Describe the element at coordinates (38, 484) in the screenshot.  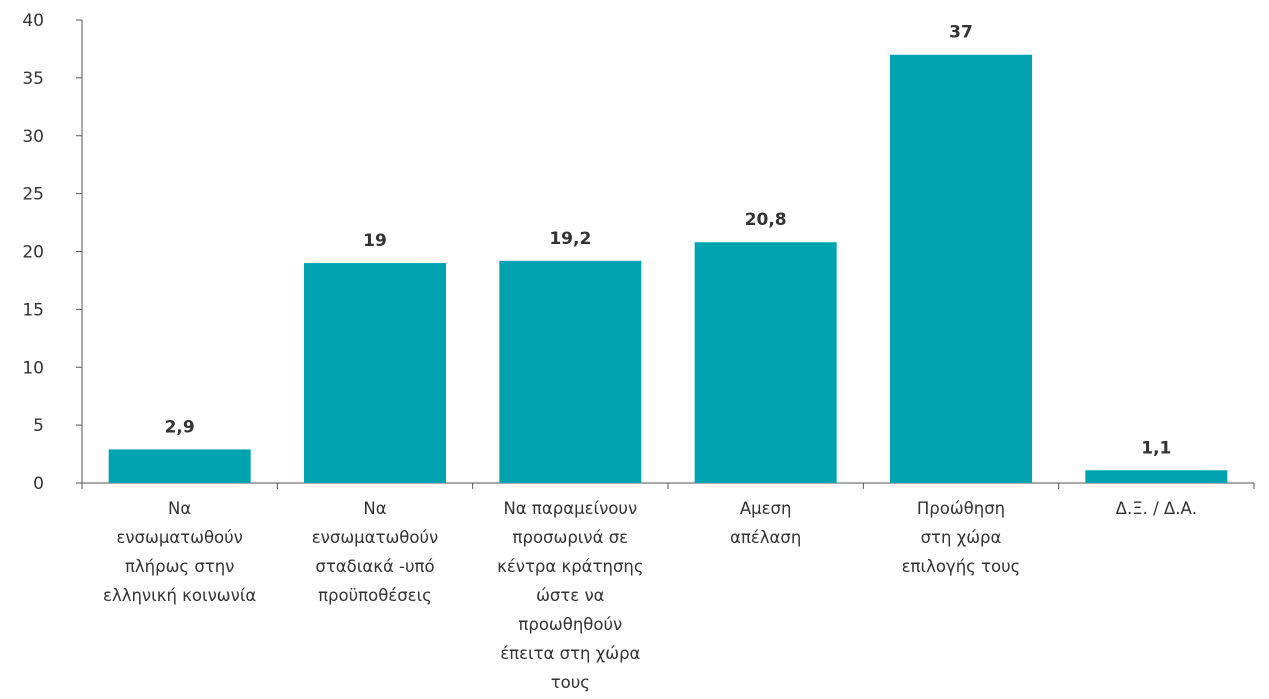
I see `y-tick-label: 0` at that location.